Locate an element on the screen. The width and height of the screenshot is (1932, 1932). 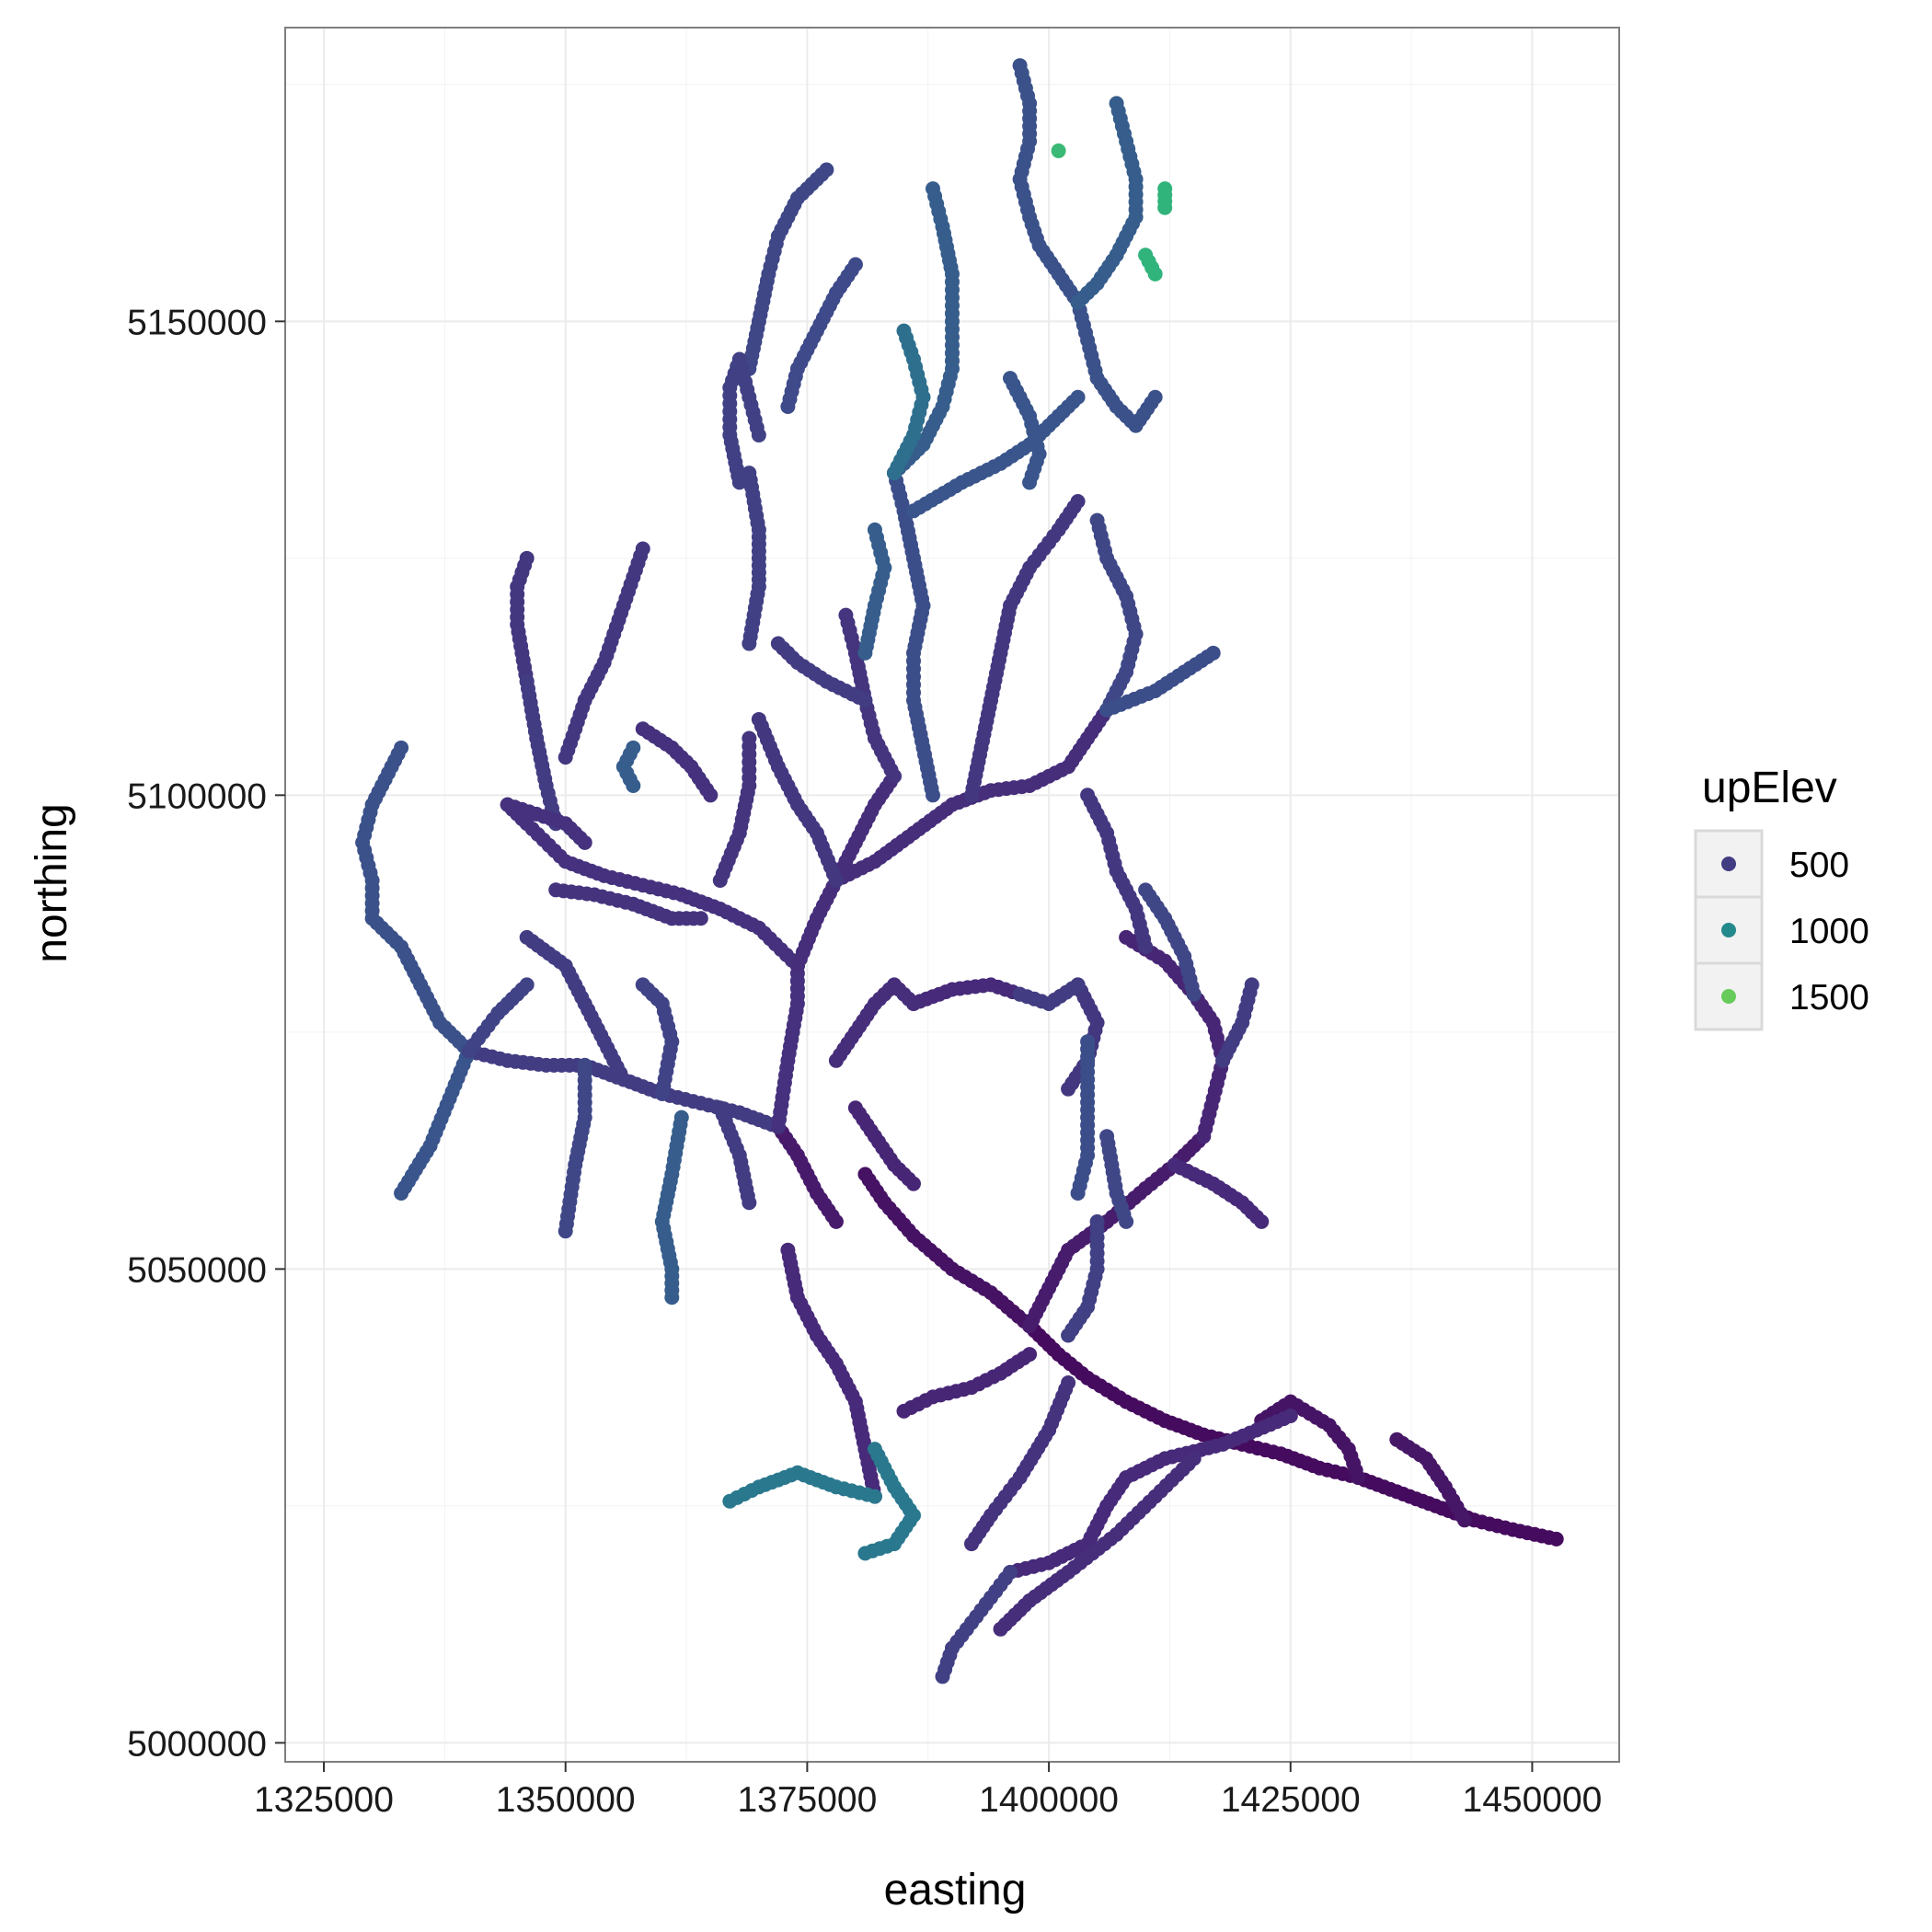
x-axis-title: easting is located at coordinates (955, 1890).